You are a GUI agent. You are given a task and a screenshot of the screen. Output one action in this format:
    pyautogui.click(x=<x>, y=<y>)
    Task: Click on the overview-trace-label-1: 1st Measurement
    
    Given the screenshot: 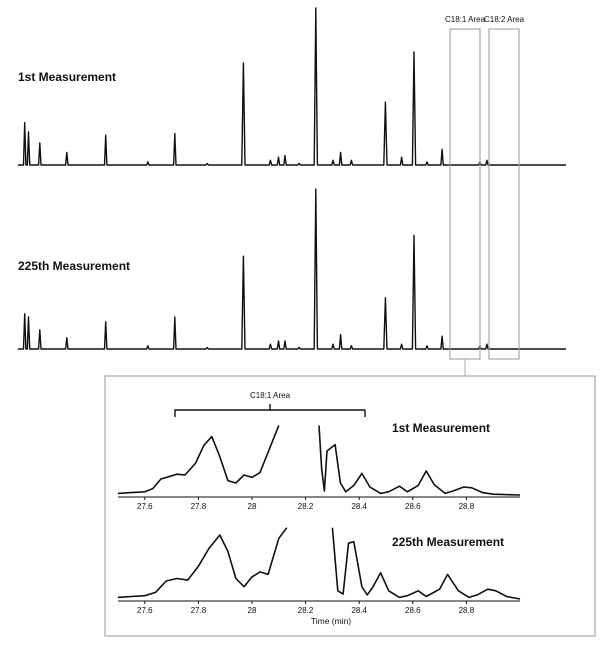 What is the action you would take?
    pyautogui.click(x=67, y=77)
    